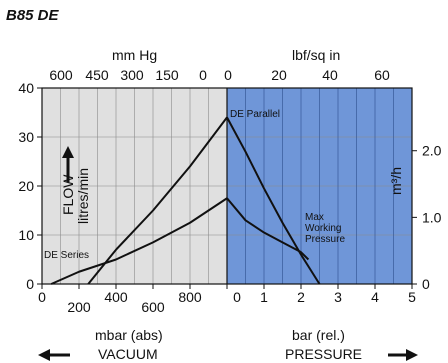 The image size is (448, 363). I want to click on bottom-right-axis-label: bar (rel.), so click(318, 335).